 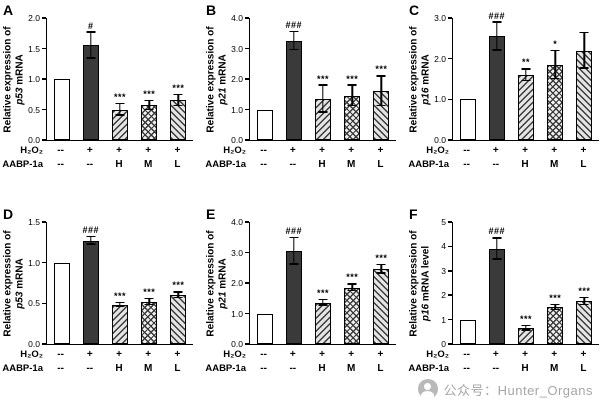 What do you see at coordinates (443, 222) in the screenshot?
I see `y-tick-label: 5` at bounding box center [443, 222].